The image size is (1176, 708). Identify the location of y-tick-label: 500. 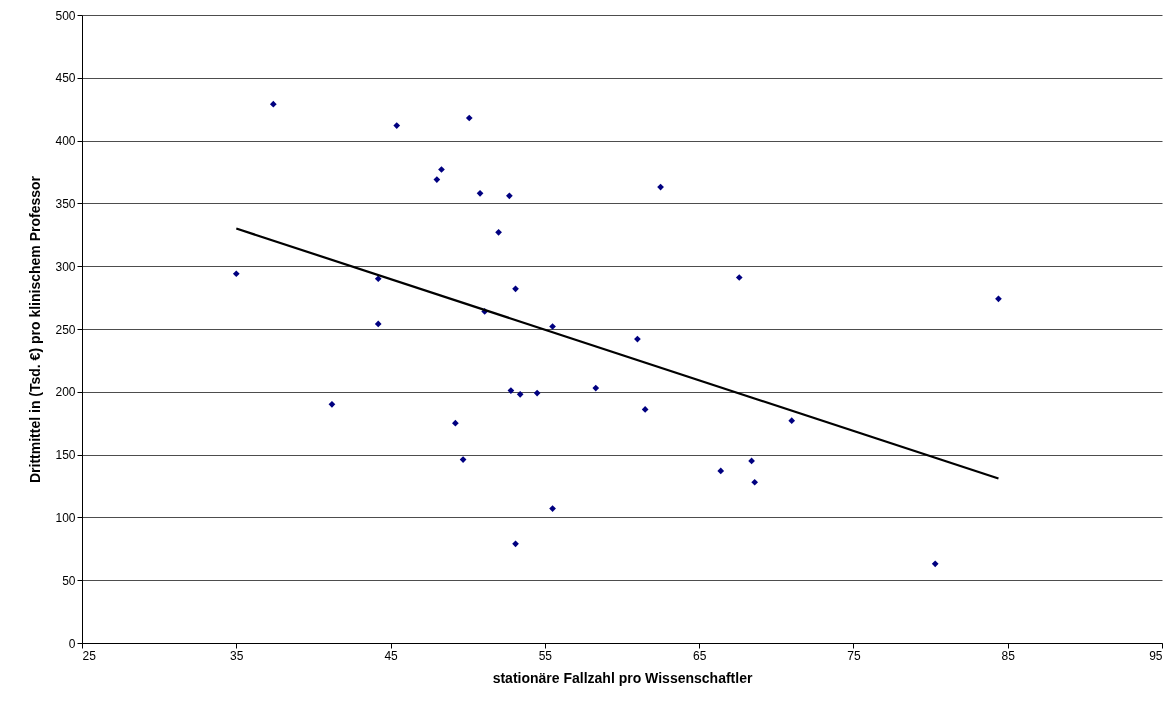
(65, 15).